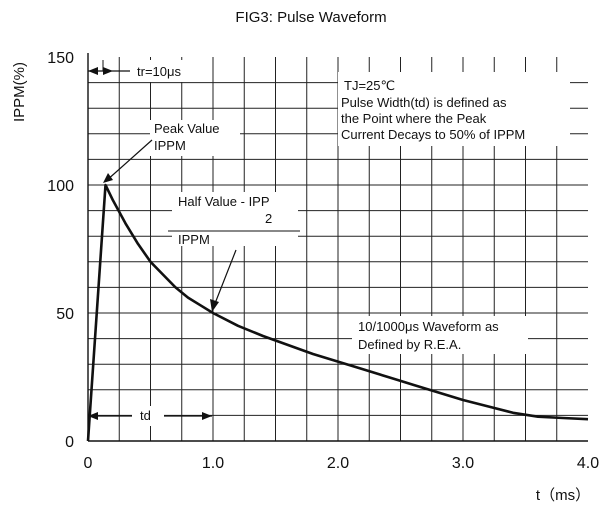 The width and height of the screenshot is (603, 508). What do you see at coordinates (93, 71) in the screenshot?
I see `tr-arrow-left-icon` at bounding box center [93, 71].